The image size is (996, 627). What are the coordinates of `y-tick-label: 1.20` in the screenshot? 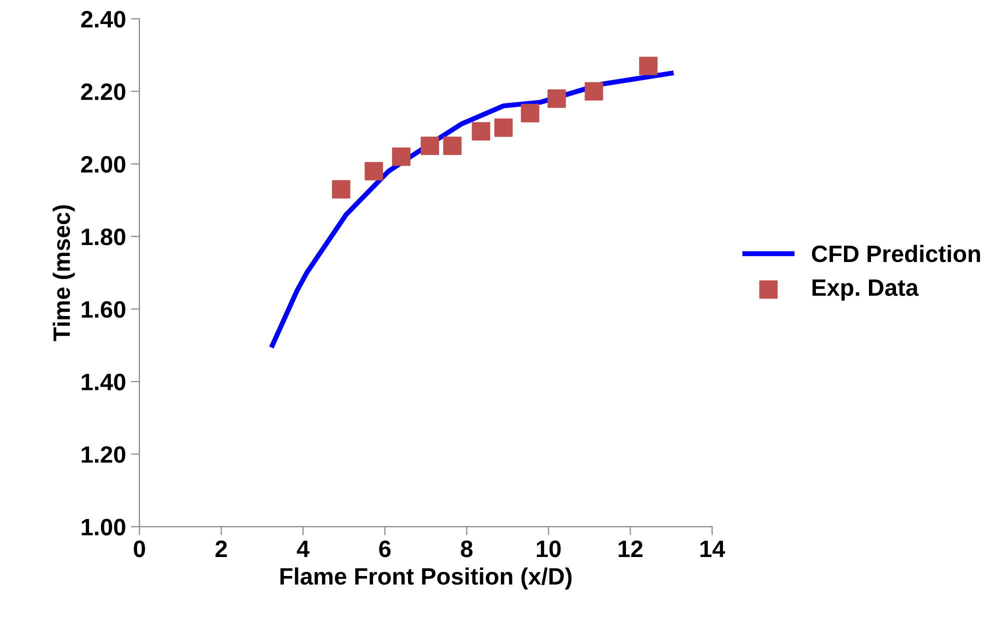 It's located at (104, 454).